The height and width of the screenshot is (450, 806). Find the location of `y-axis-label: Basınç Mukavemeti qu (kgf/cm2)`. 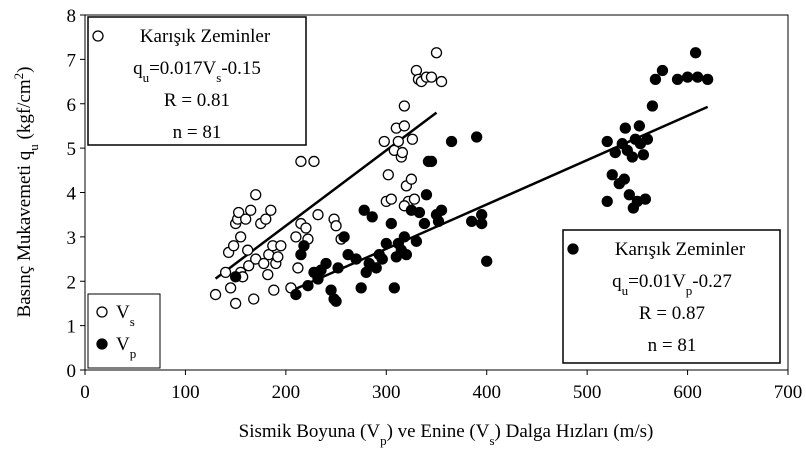

y-axis-label: Basınç Mukavemeti qu (kgf/cm2) is located at coordinates (26, 192).